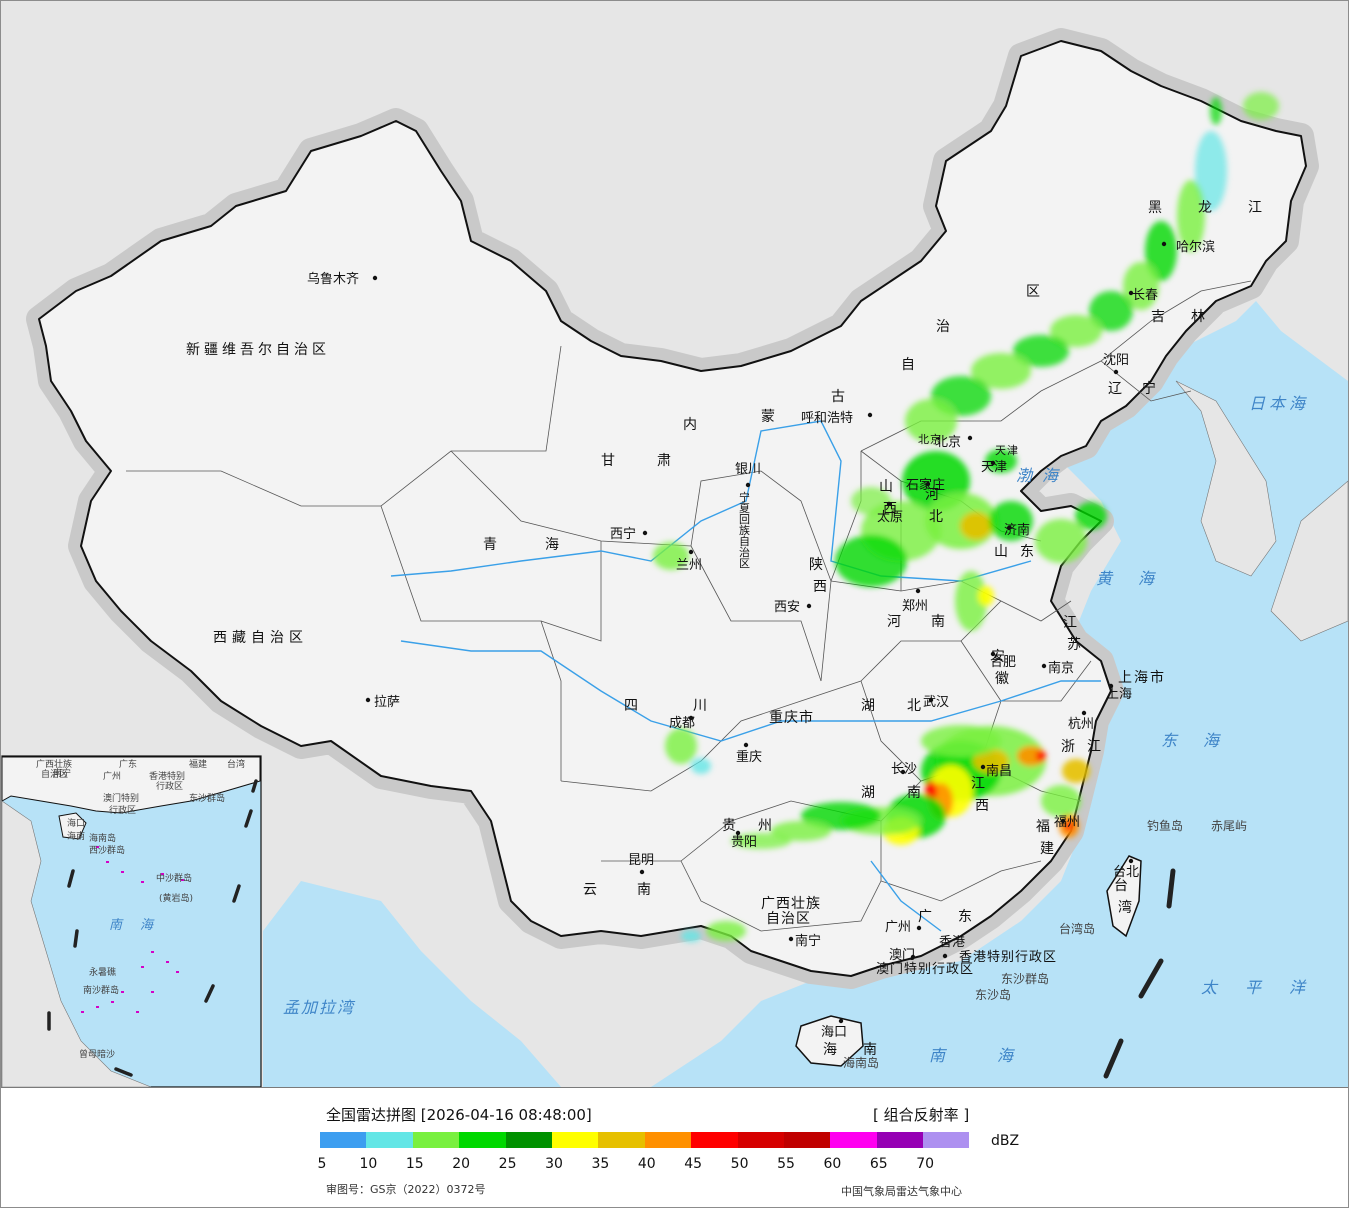 This screenshot has height=1208, width=1349. I want to click on colorbar-tick-label: 55, so click(786, 1164).